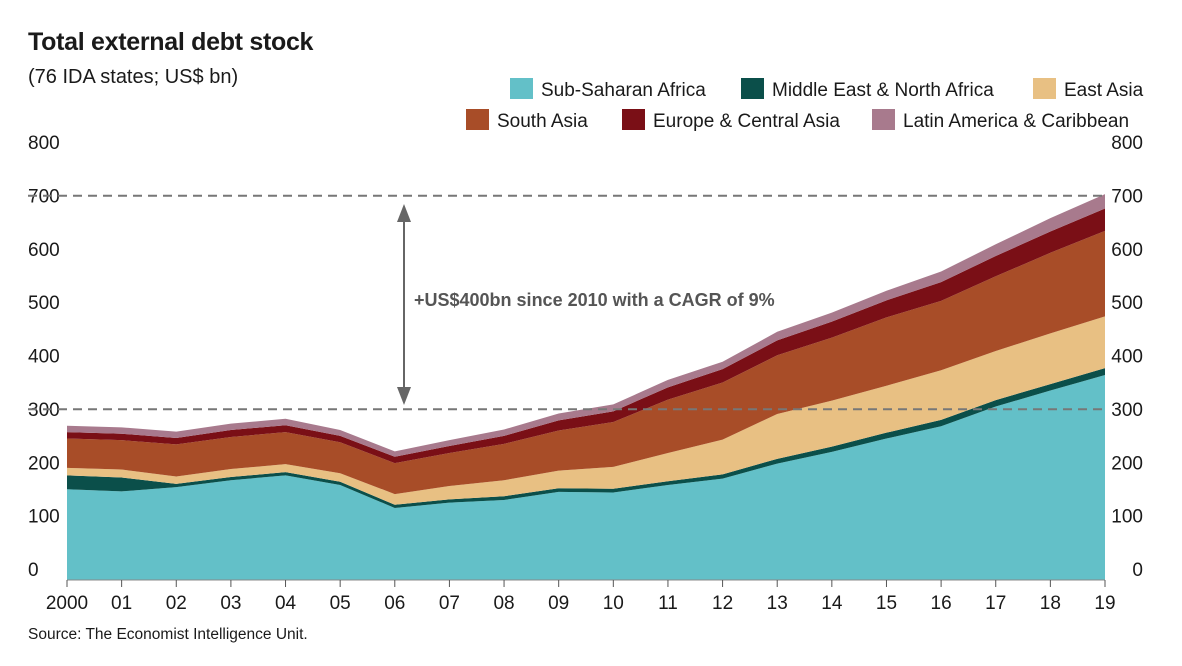  I want to click on y-tick-right-4: 400, so click(1127, 357).